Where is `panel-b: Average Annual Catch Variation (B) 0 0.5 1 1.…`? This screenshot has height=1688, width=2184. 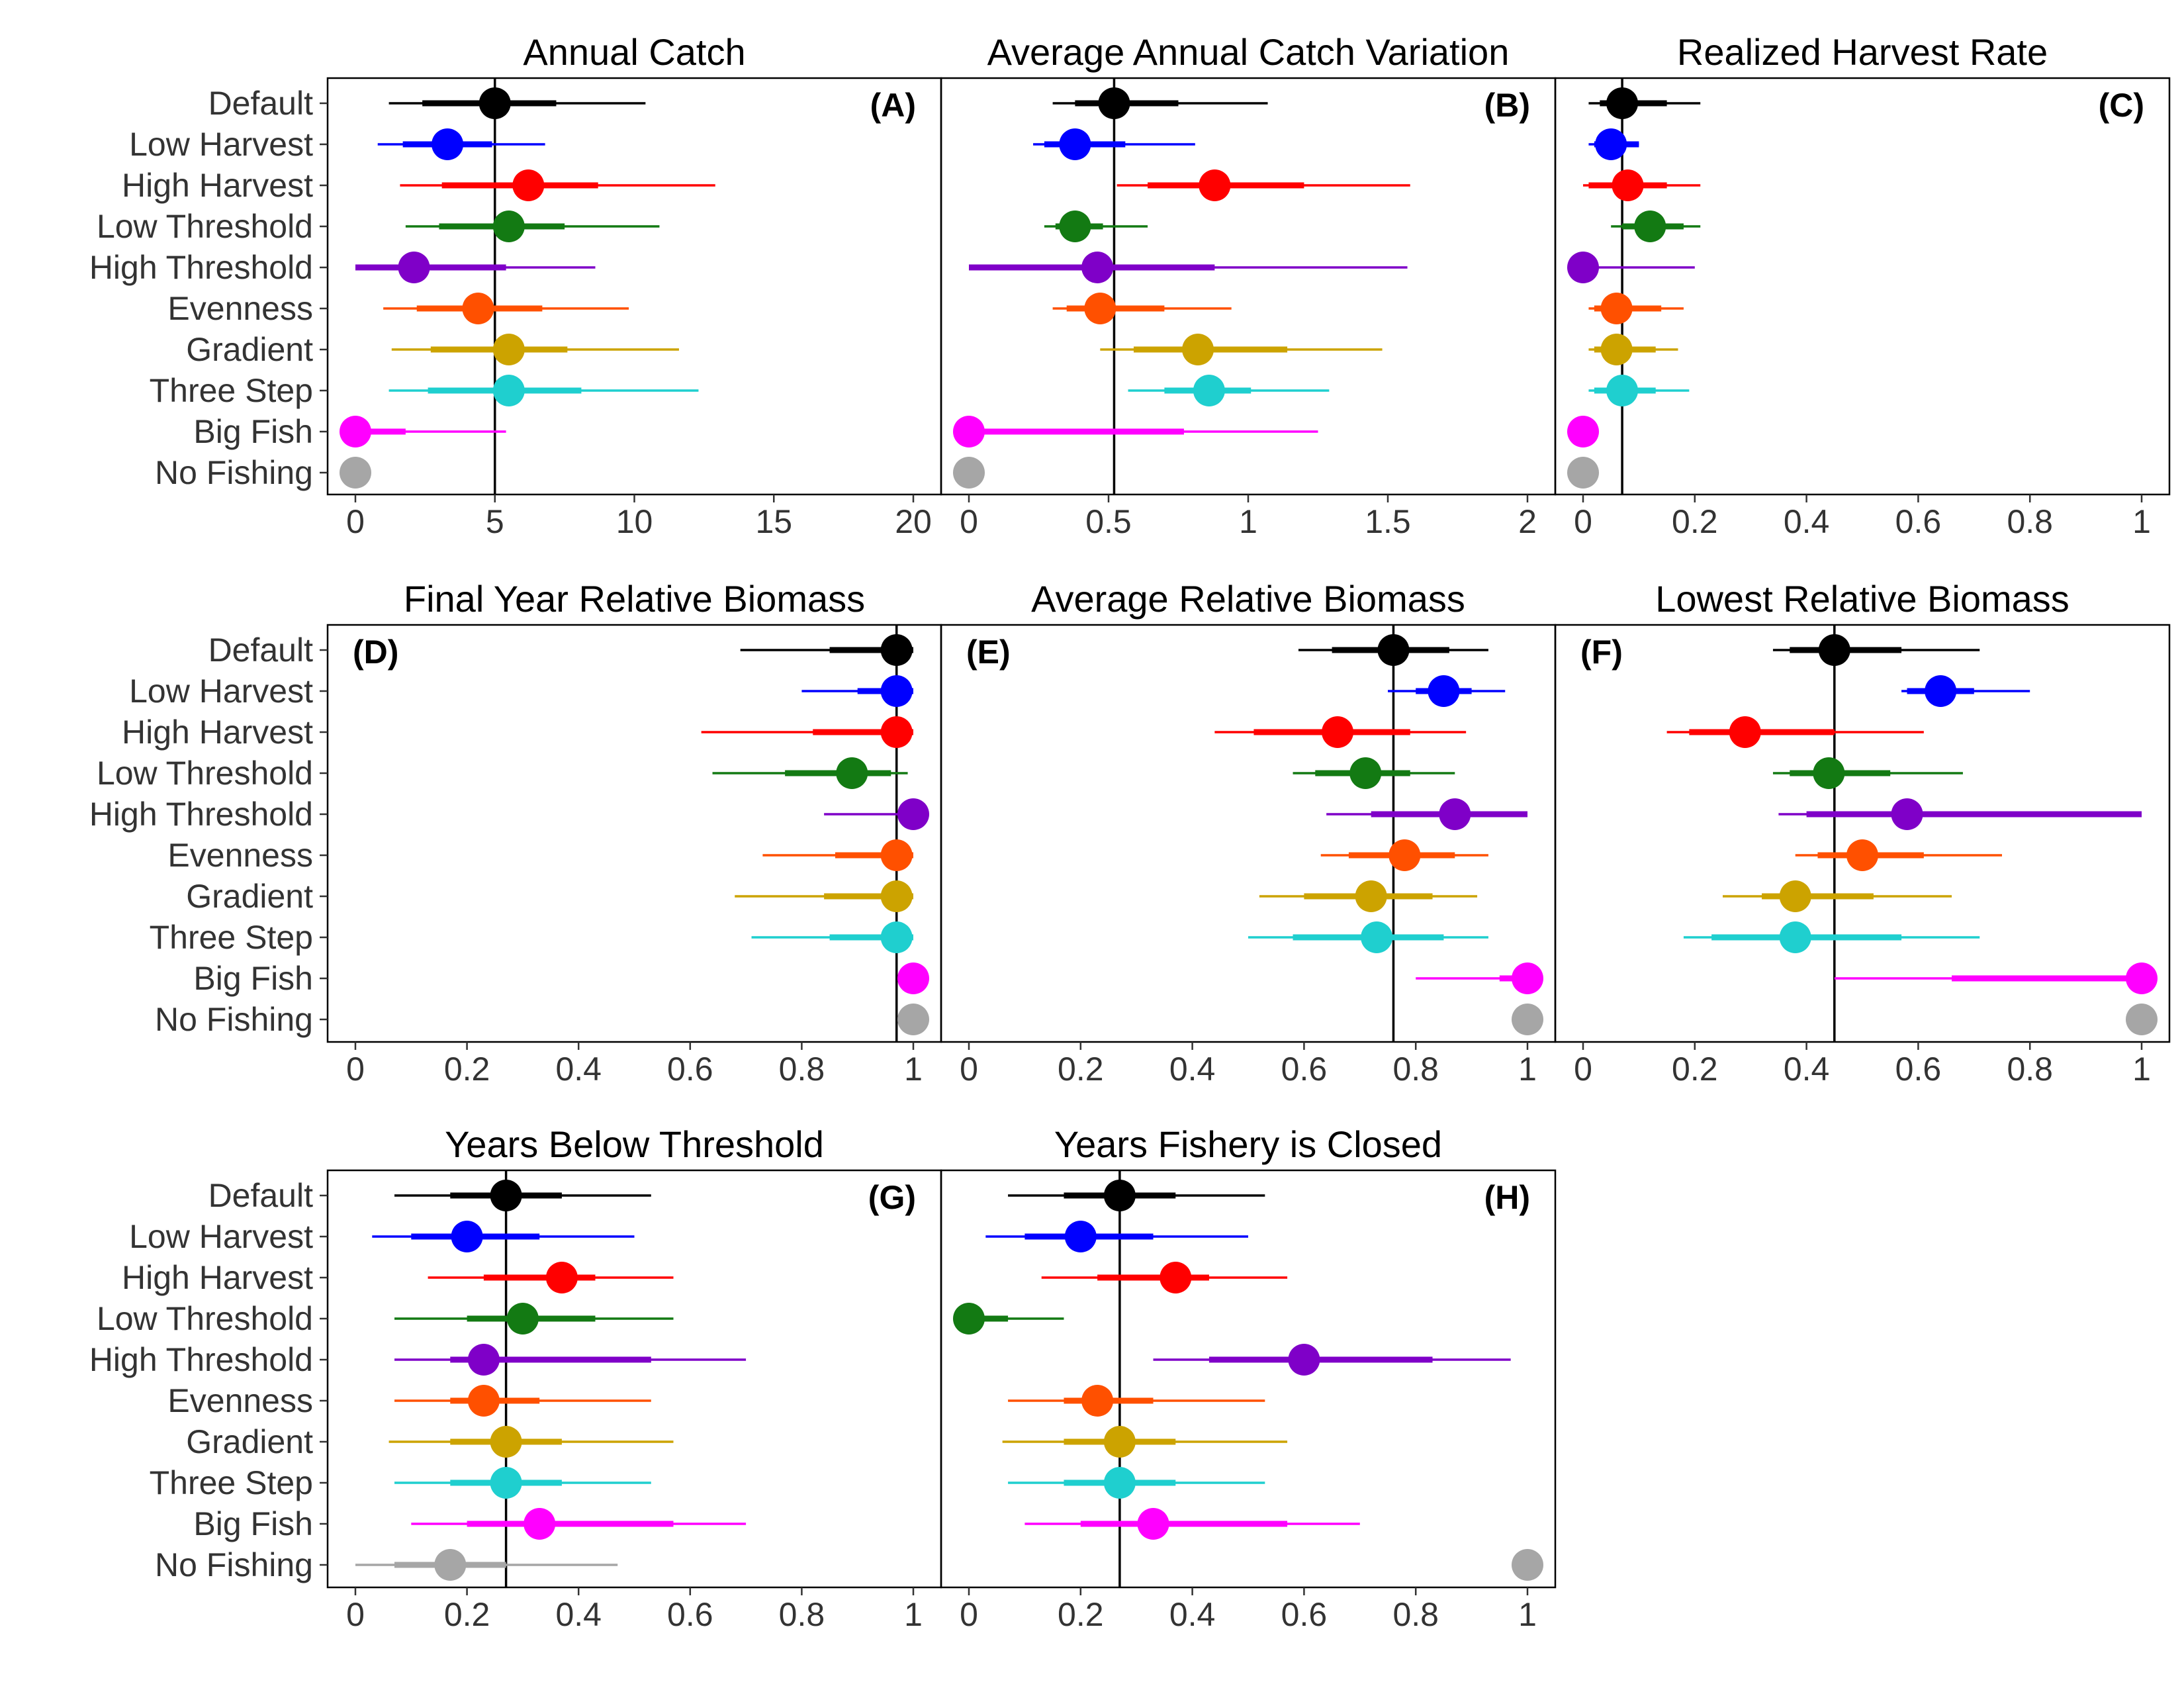 panel-b: Average Annual Catch Variation (B) 0 0.5 1 1.… is located at coordinates (1248, 285).